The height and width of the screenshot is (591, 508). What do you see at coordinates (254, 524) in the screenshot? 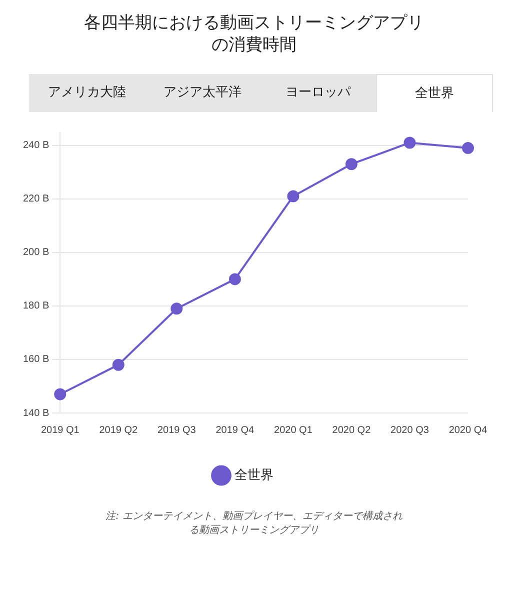
I see `text: 注: エンターテイメント、動画プレイヤー、エディターで構成される動画ストリーミングアプリ` at bounding box center [254, 524].